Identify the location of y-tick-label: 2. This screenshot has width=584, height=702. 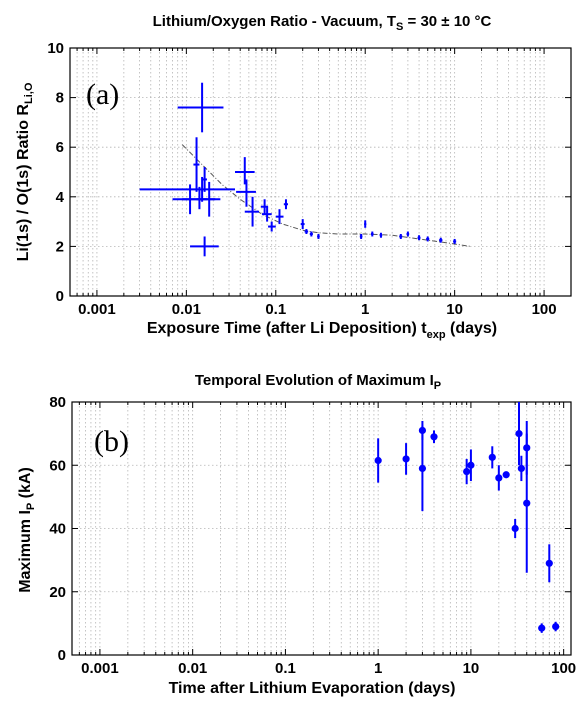
(60, 246).